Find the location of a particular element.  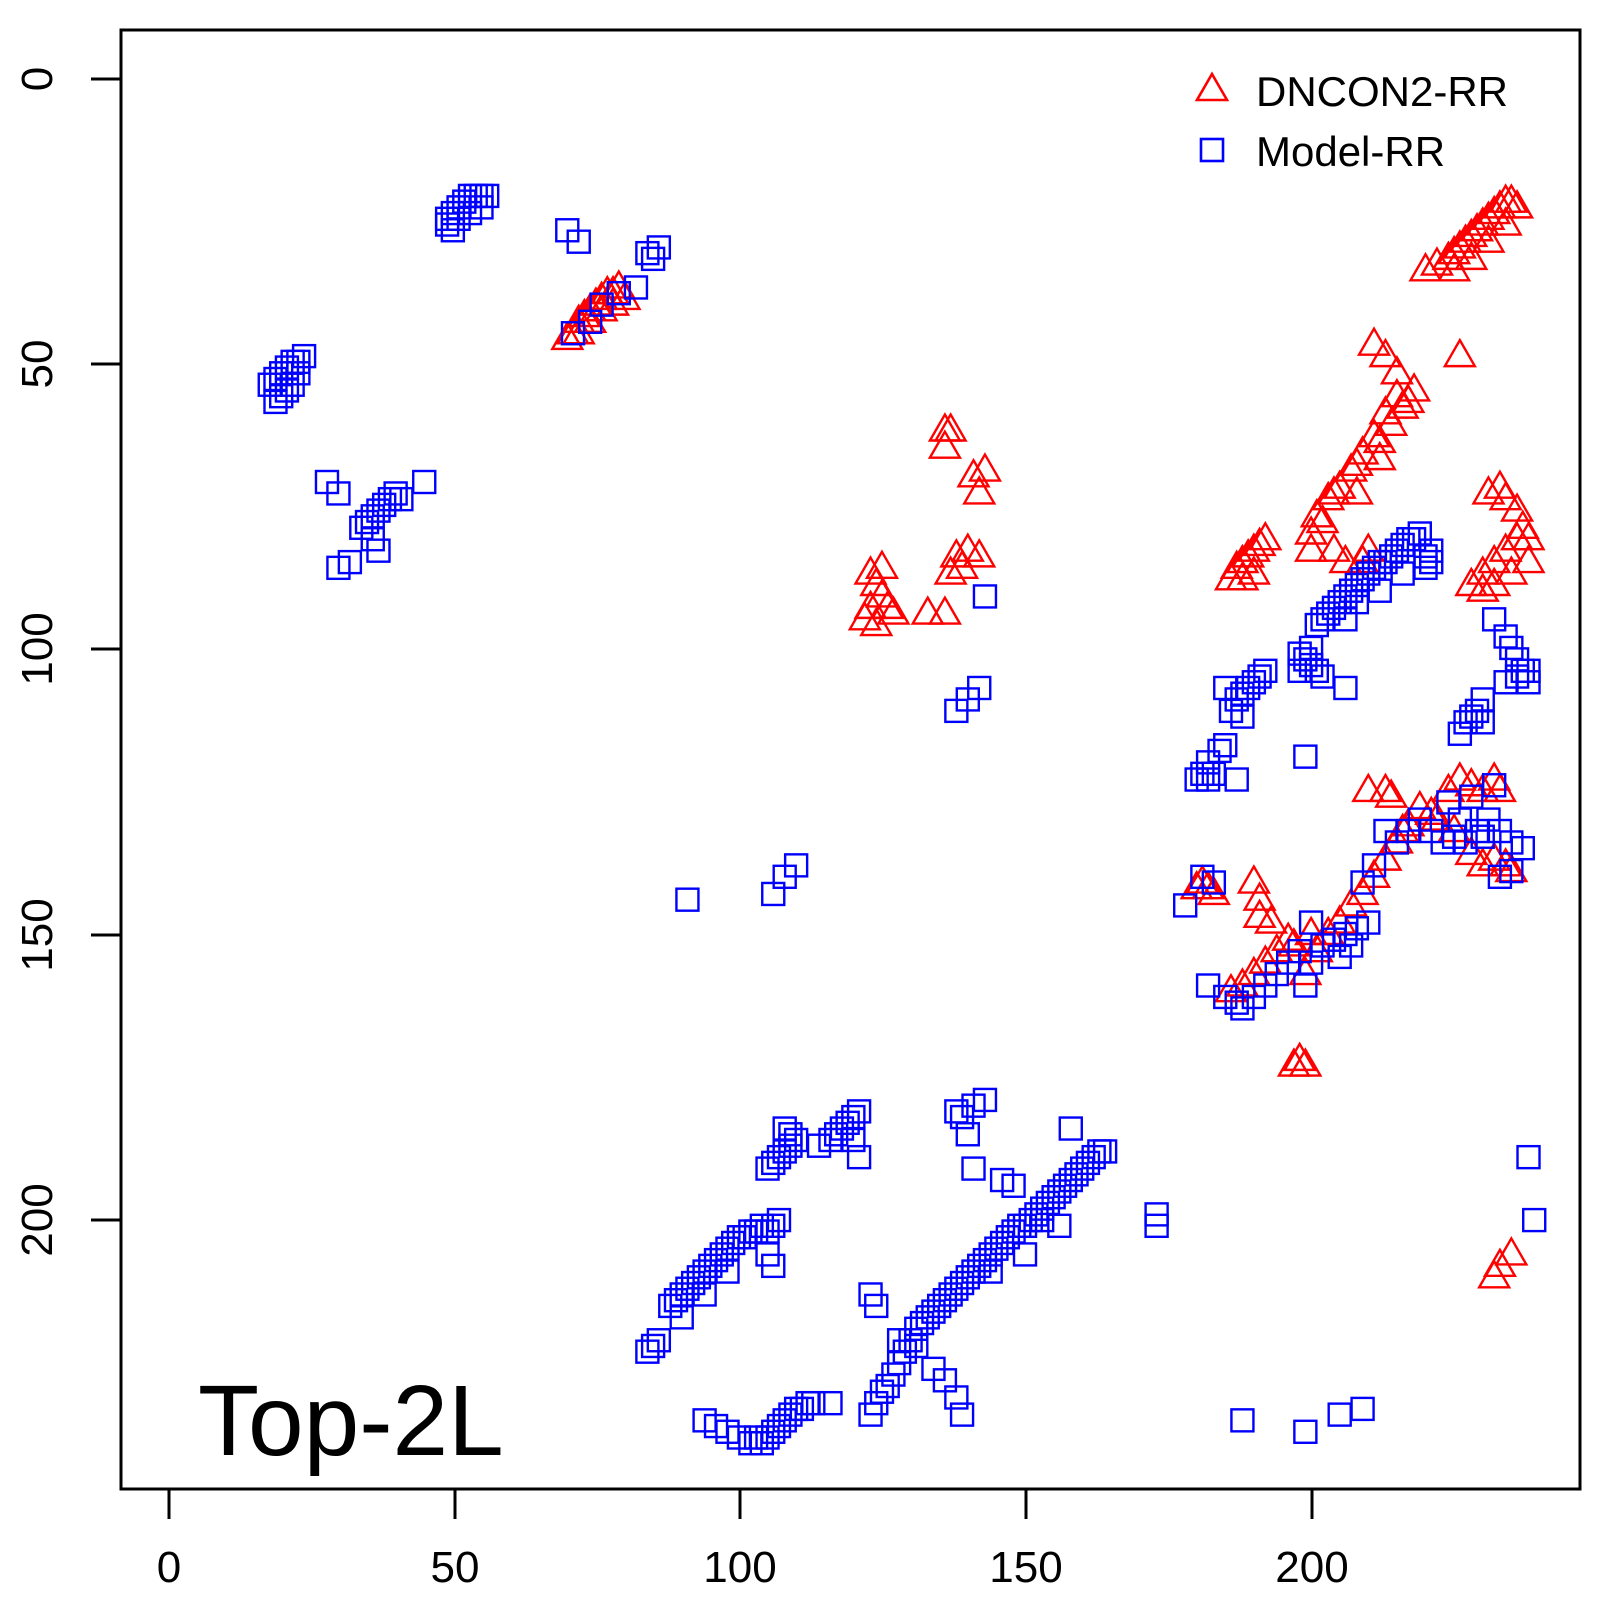

legend-triangle-icon is located at coordinates (1212, 86).